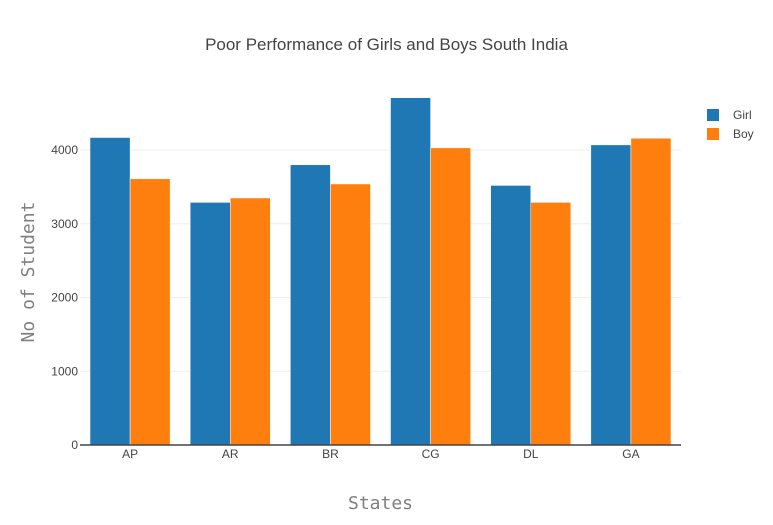  What do you see at coordinates (64, 371) in the screenshot?
I see `y-tick-label: 1000` at bounding box center [64, 371].